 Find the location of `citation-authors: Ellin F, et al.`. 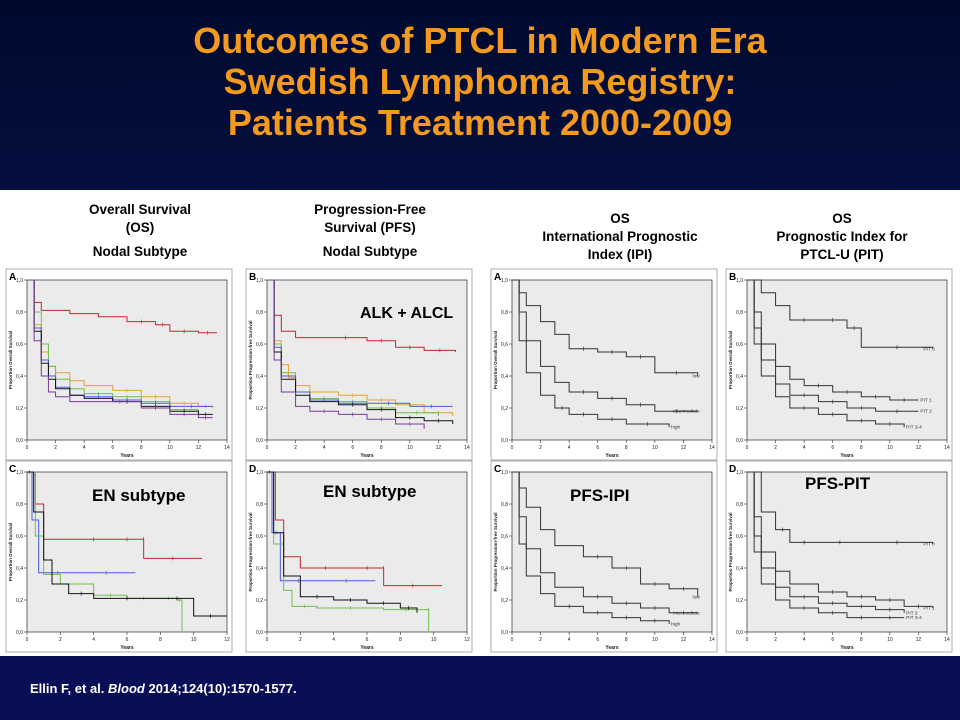

citation-authors: Ellin F, et al. is located at coordinates (69, 688).